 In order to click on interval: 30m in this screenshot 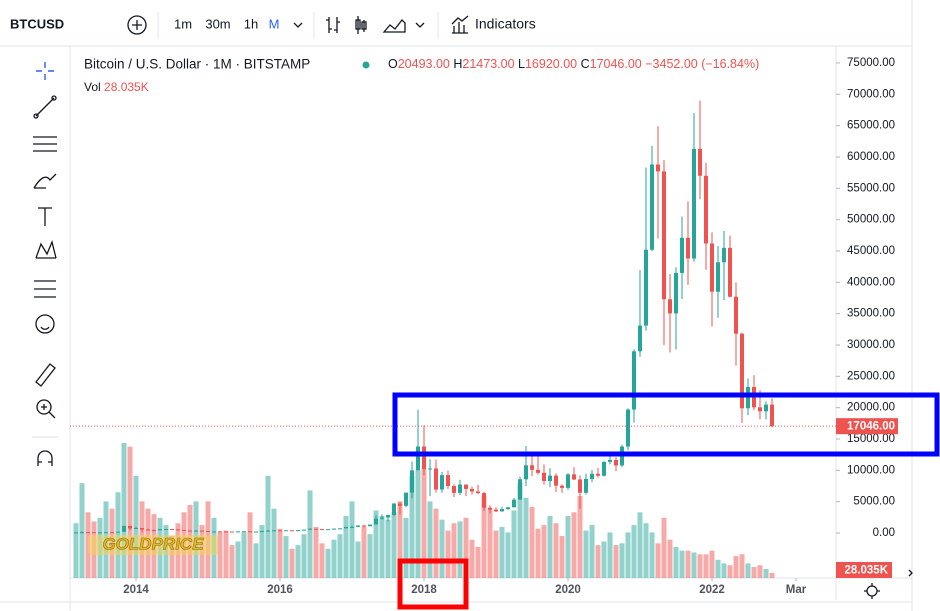, I will do `click(217, 23)`.